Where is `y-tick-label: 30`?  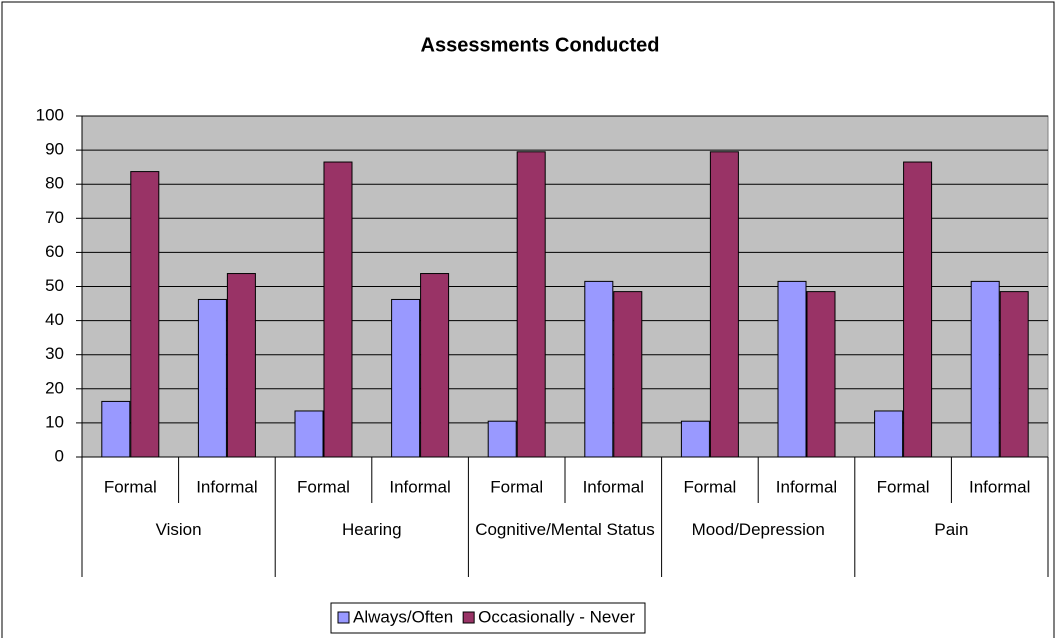
y-tick-label: 30 is located at coordinates (54, 353).